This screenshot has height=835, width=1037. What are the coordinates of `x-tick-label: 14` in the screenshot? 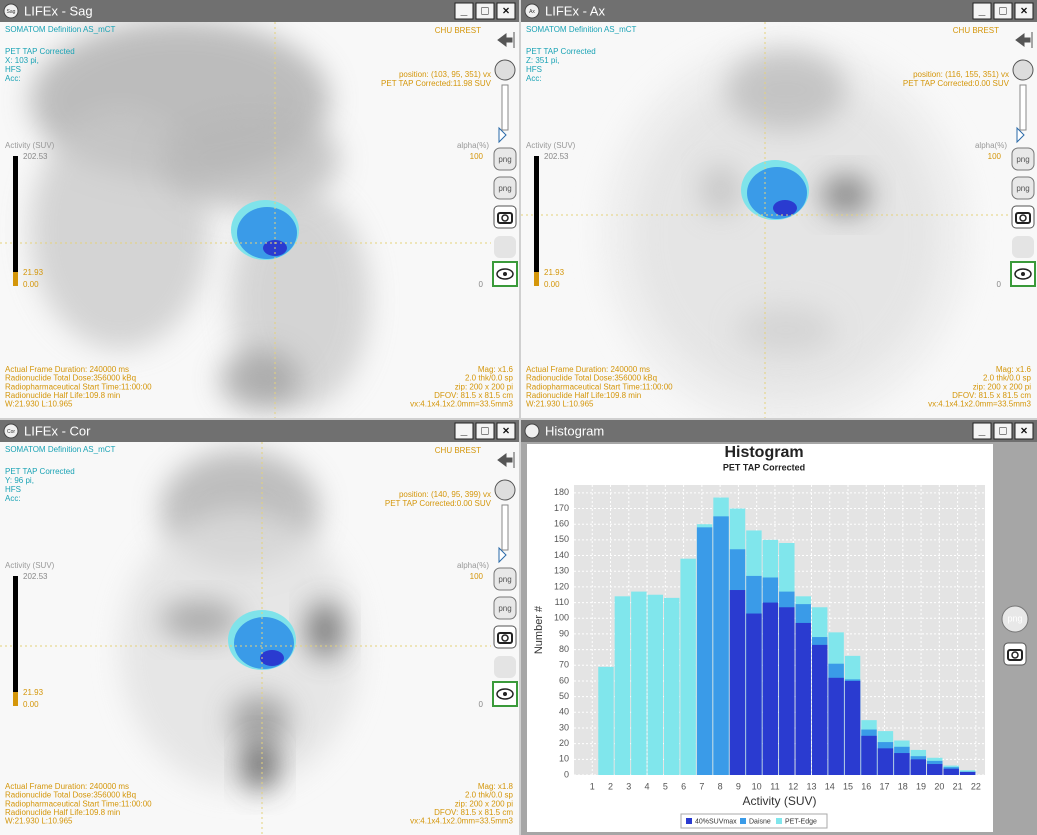 It's located at (830, 786).